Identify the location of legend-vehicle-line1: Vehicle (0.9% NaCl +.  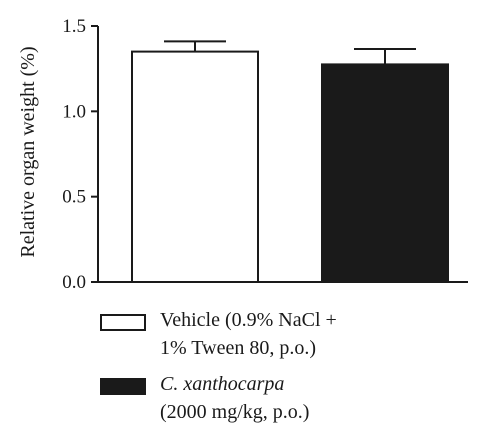
(248, 320).